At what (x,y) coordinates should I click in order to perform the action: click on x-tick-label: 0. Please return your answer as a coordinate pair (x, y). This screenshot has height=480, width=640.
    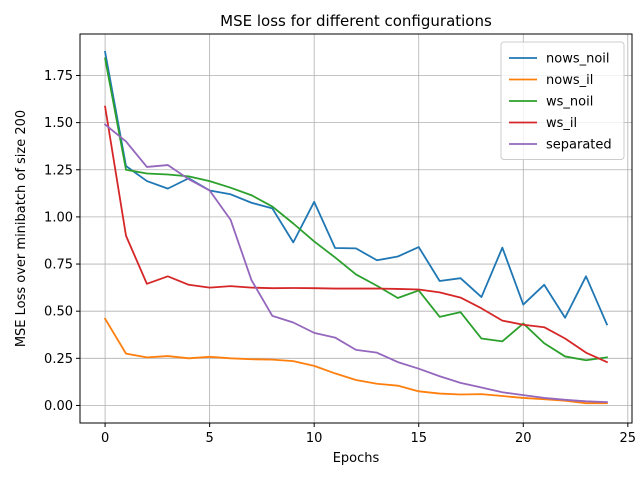
    Looking at the image, I should click on (105, 438).